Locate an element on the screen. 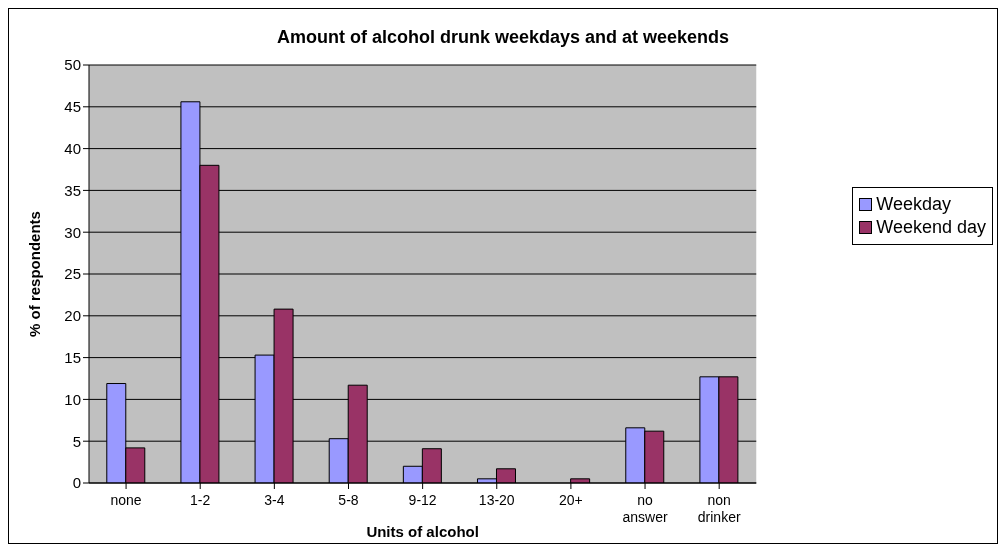 Image resolution: width=1006 pixels, height=552 pixels. y-tick-label: 30 is located at coordinates (72, 232).